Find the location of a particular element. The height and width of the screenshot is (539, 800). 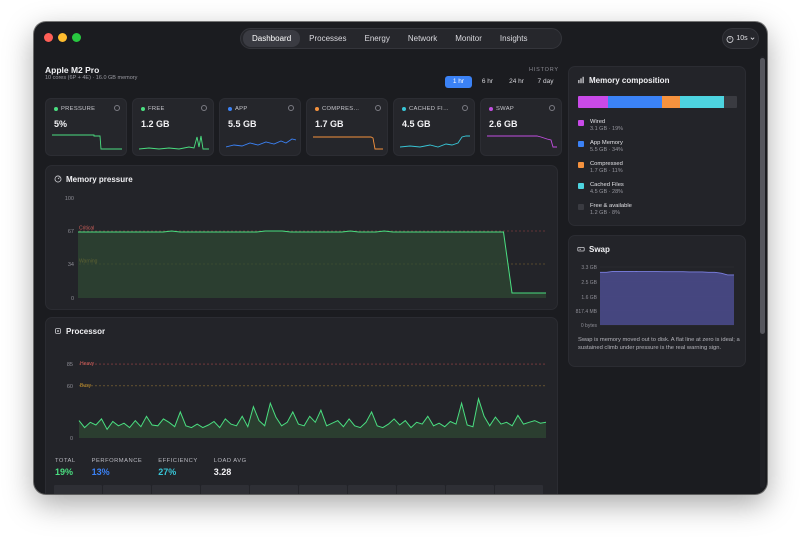

range-6hr: 6 hr is located at coordinates (487, 81).